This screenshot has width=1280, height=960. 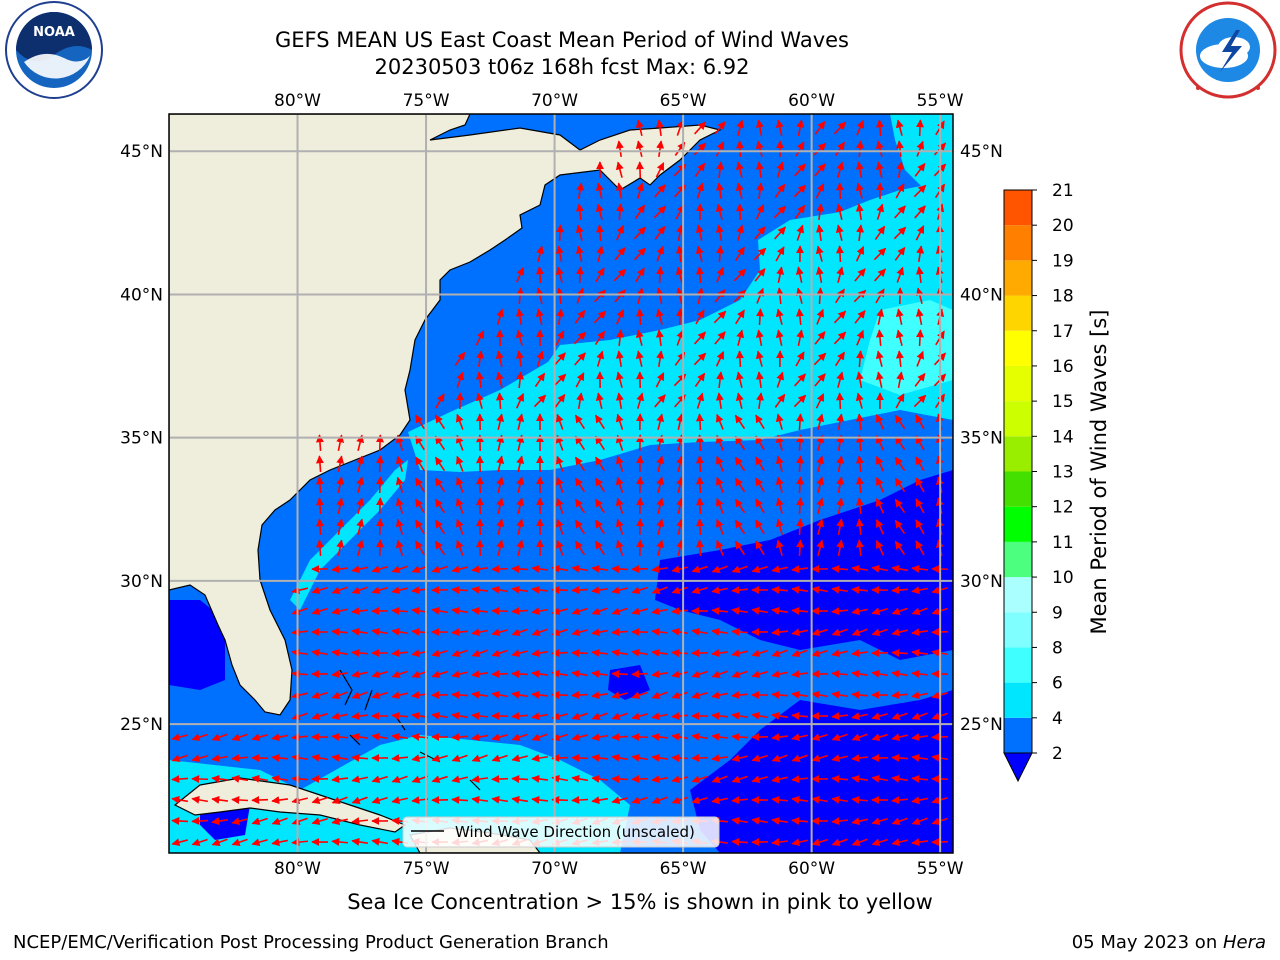 What do you see at coordinates (1147, 942) in the screenshot?
I see `footer-date-text: 05 May 2023 on` at bounding box center [1147, 942].